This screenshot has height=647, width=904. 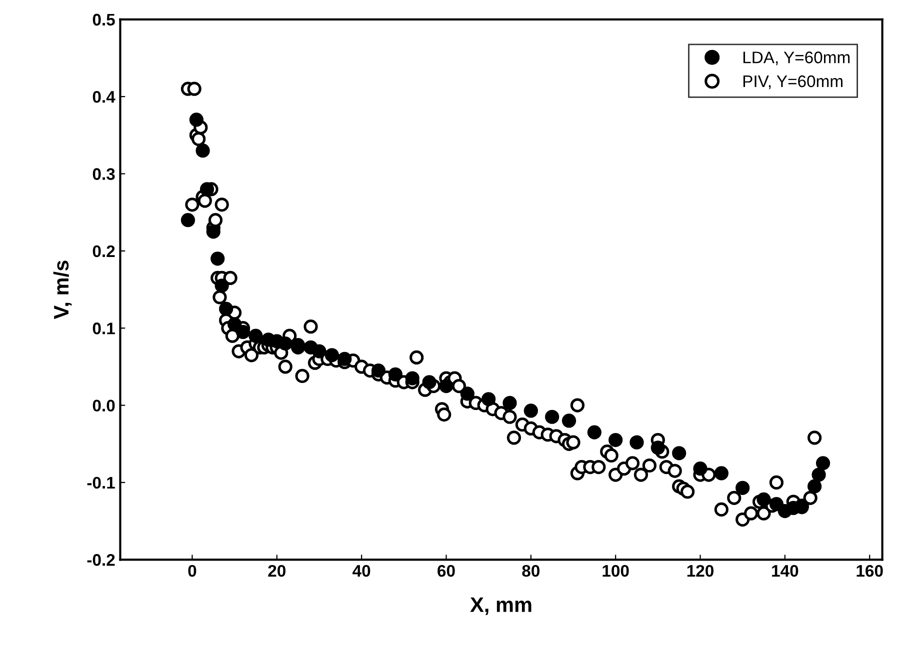 What do you see at coordinates (531, 570) in the screenshot?
I see `x-tick-label: 80` at bounding box center [531, 570].